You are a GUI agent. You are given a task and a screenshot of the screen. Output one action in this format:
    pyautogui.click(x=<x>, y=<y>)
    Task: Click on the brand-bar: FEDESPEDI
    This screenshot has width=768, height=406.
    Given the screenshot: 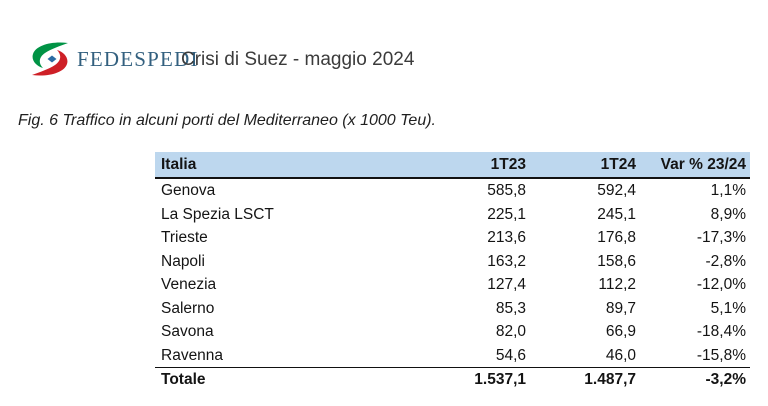 What is the action you would take?
    pyautogui.click(x=114, y=59)
    